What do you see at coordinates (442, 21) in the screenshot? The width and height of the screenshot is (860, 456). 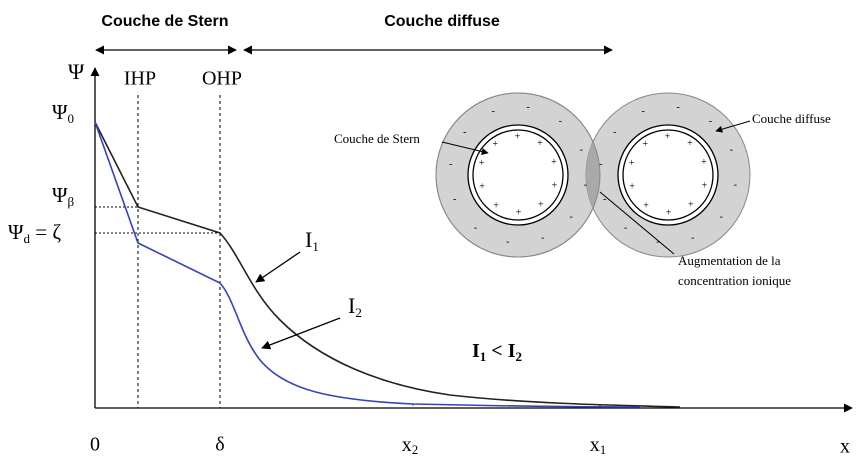 I see `header-diffuse: Couche diffuse` at bounding box center [442, 21].